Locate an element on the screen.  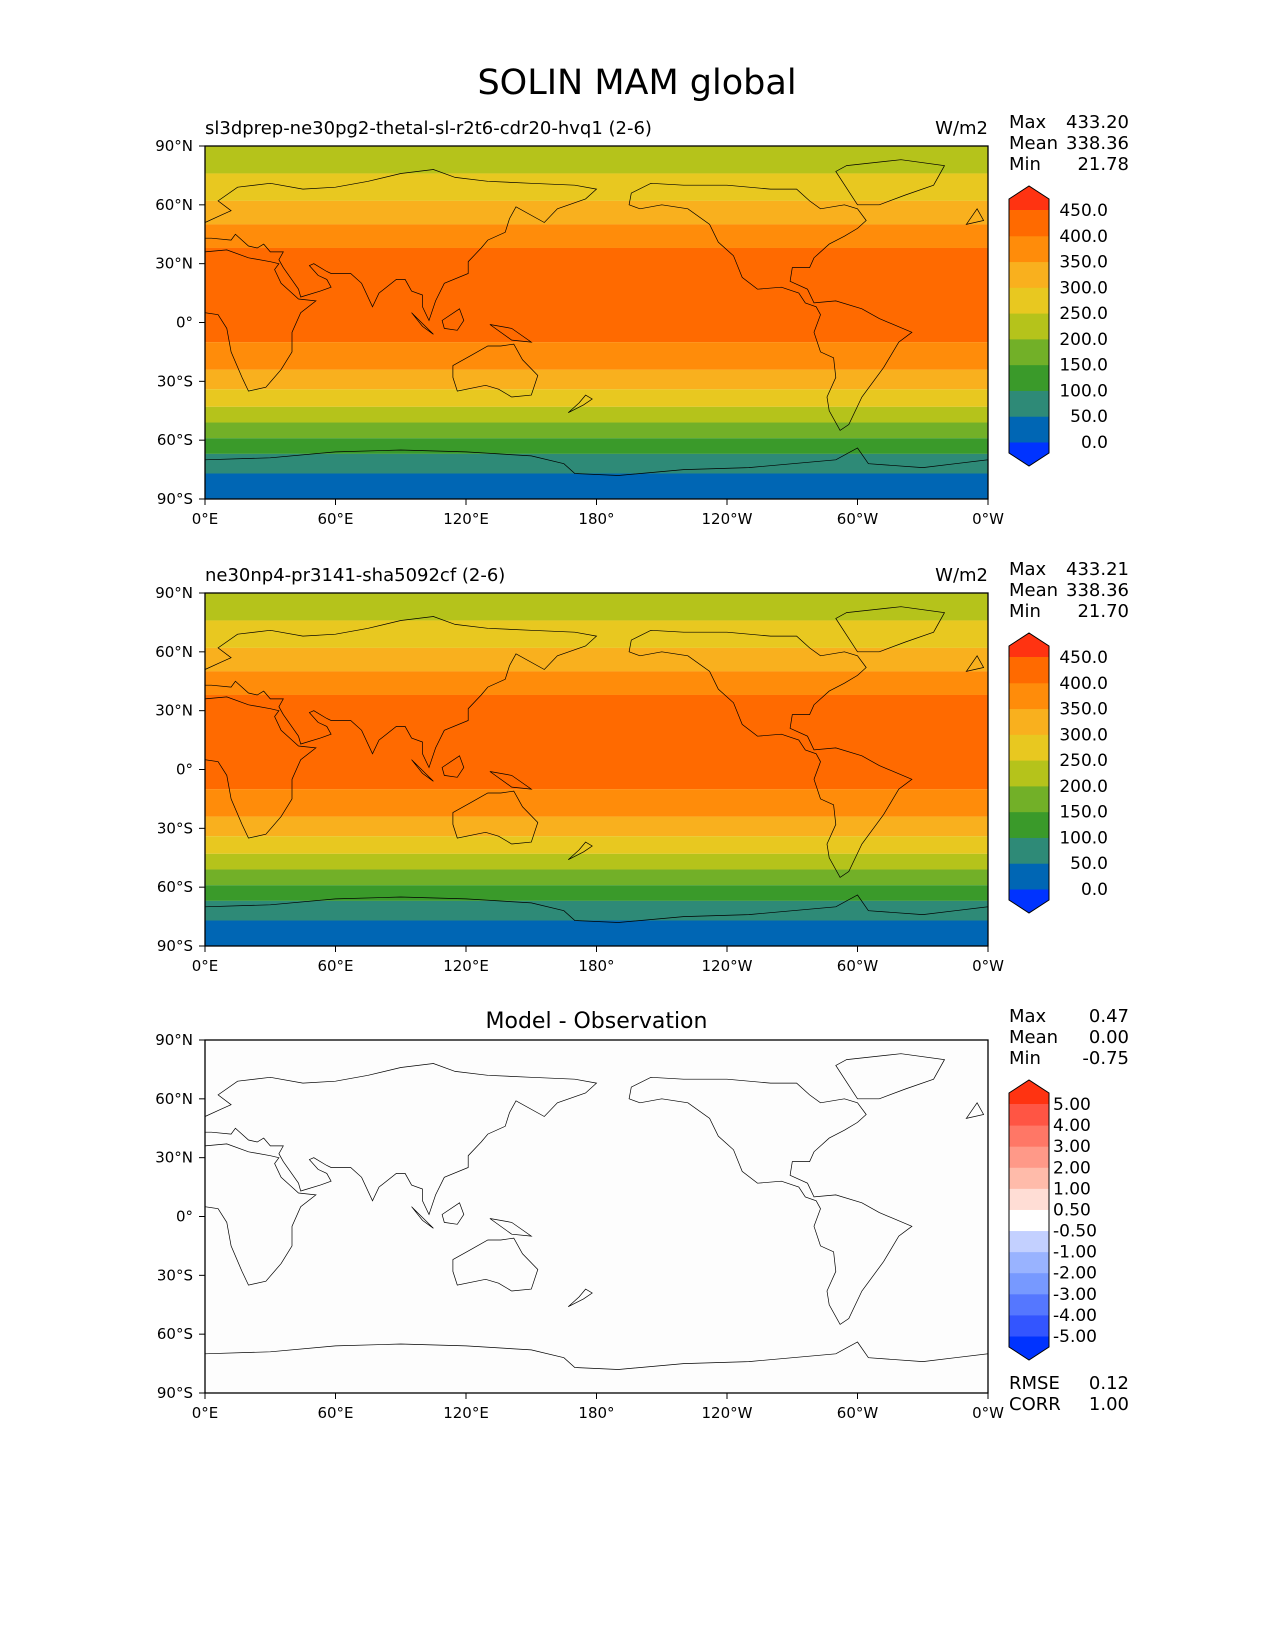
y-tick-label: 90°S is located at coordinates (175, 946).